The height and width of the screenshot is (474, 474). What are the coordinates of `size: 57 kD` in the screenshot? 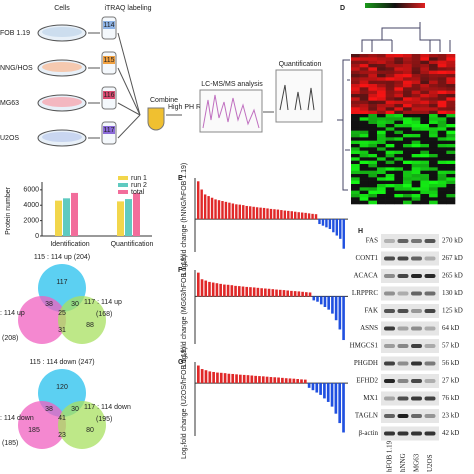 It's located at (450, 346).